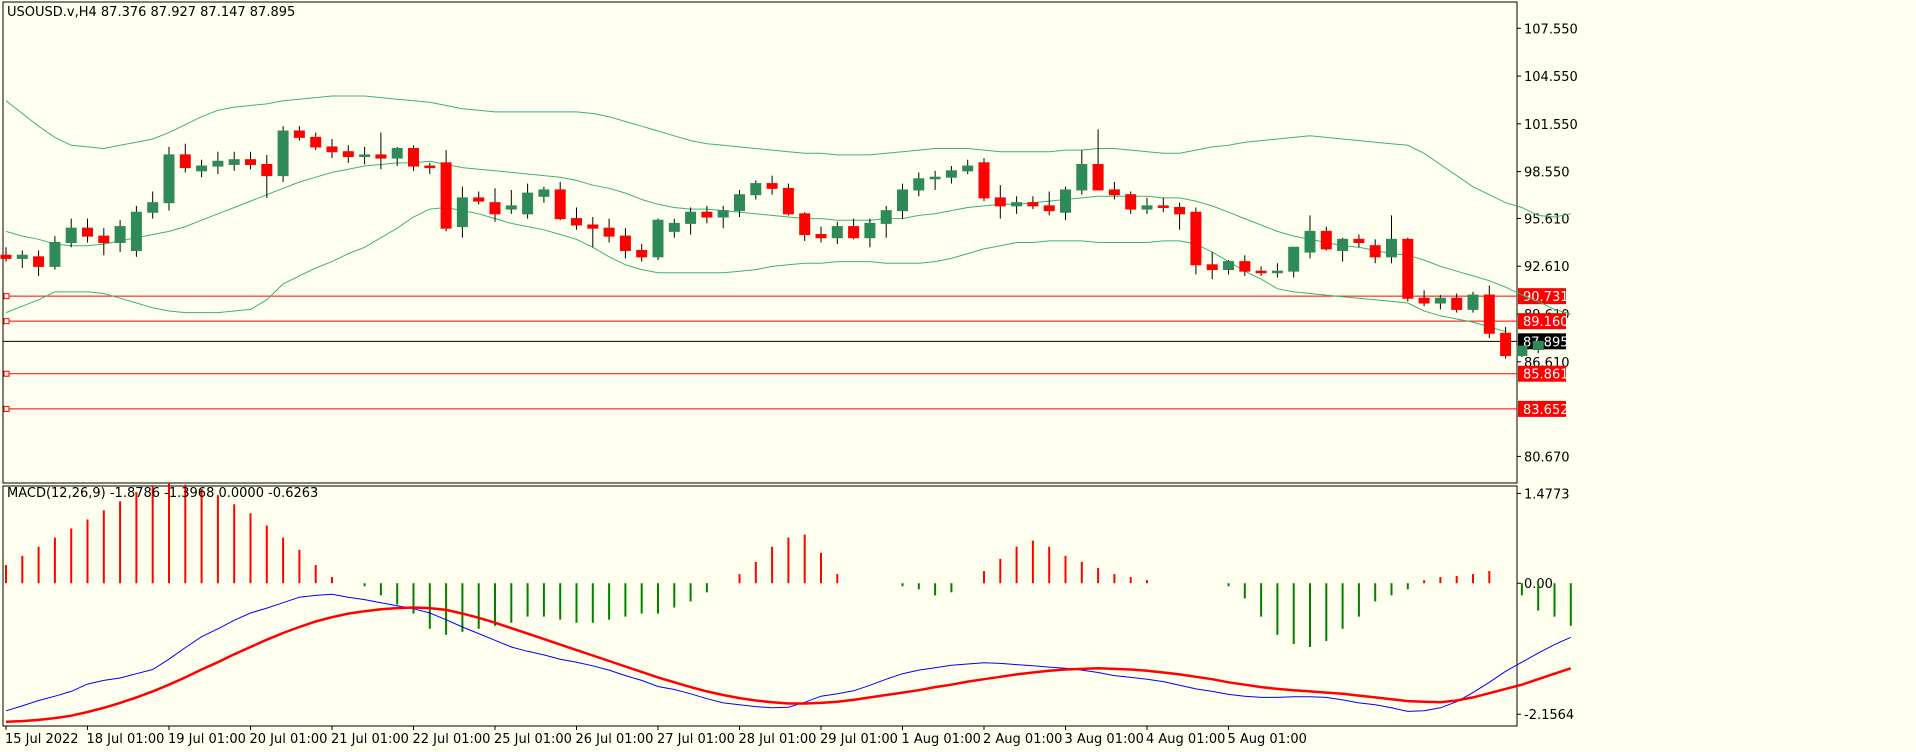  Describe the element at coordinates (42, 739) in the screenshot. I see `x-tick-label: 15 Jul 2022` at that location.